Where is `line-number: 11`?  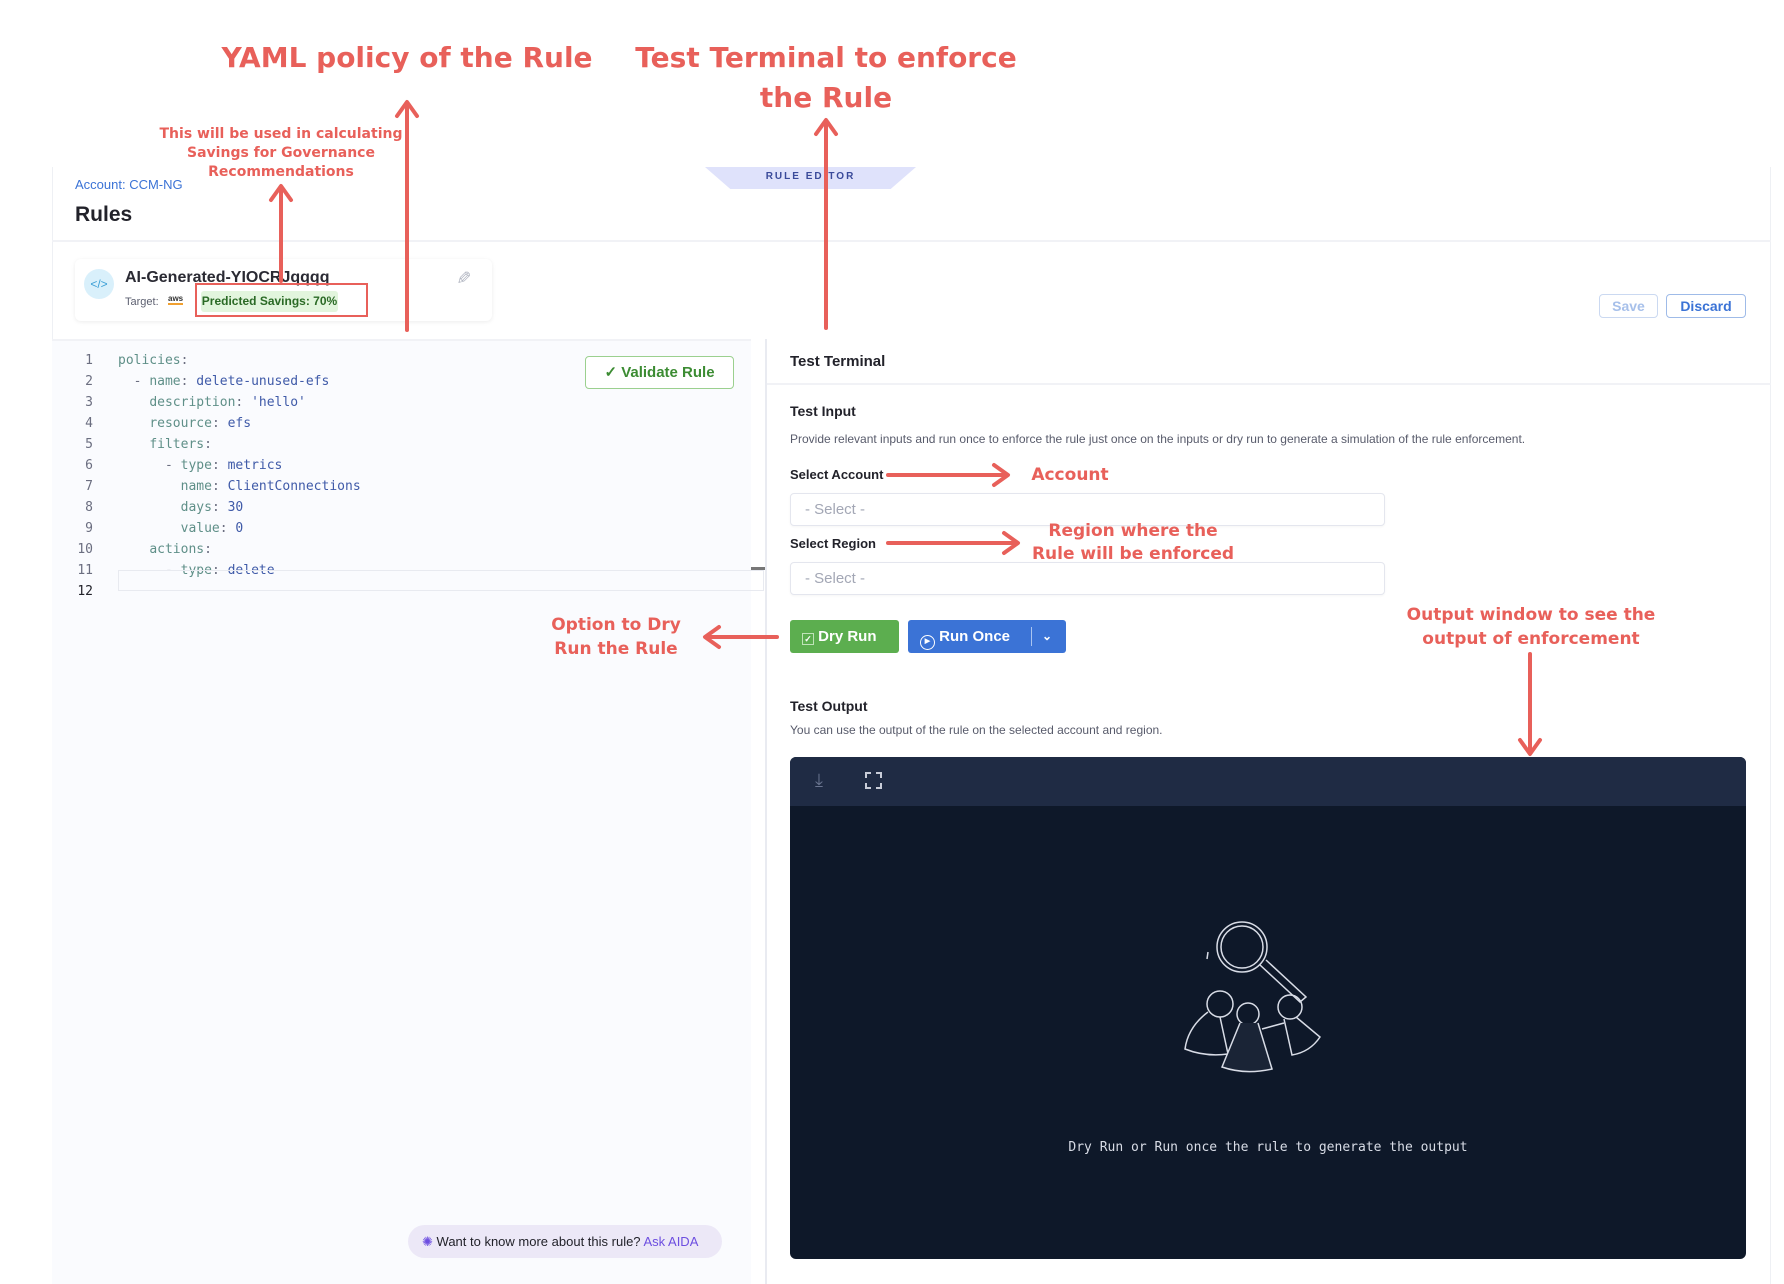 line-number: 11 is located at coordinates (85, 570).